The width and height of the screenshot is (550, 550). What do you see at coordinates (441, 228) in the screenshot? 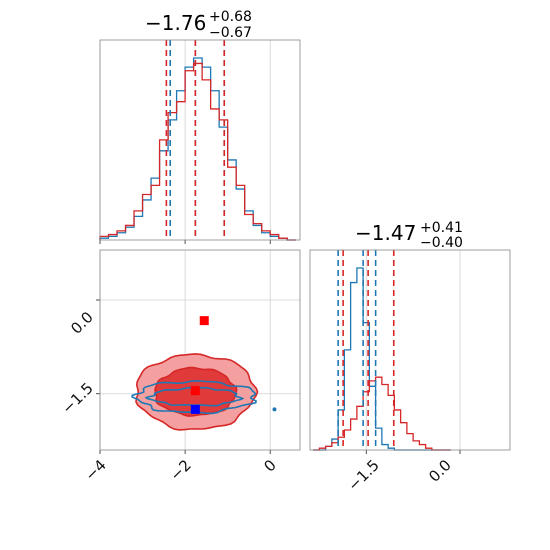
I see `title-2-plus: +0.41` at bounding box center [441, 228].